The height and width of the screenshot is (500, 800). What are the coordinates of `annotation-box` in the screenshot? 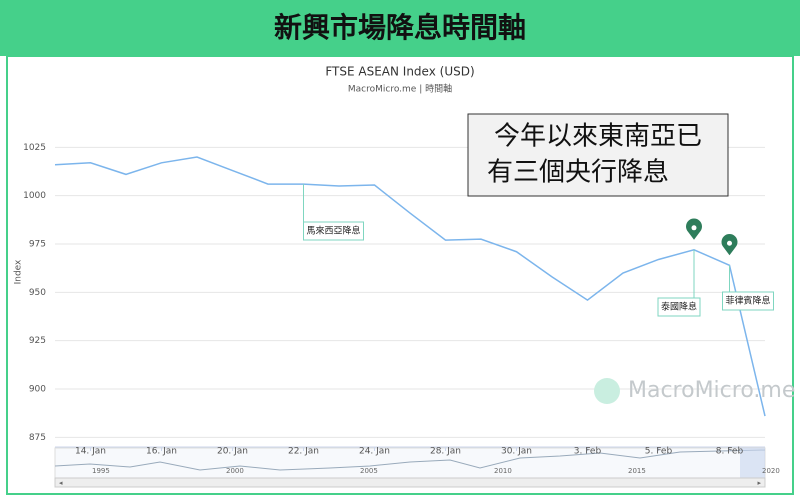 It's located at (598, 155).